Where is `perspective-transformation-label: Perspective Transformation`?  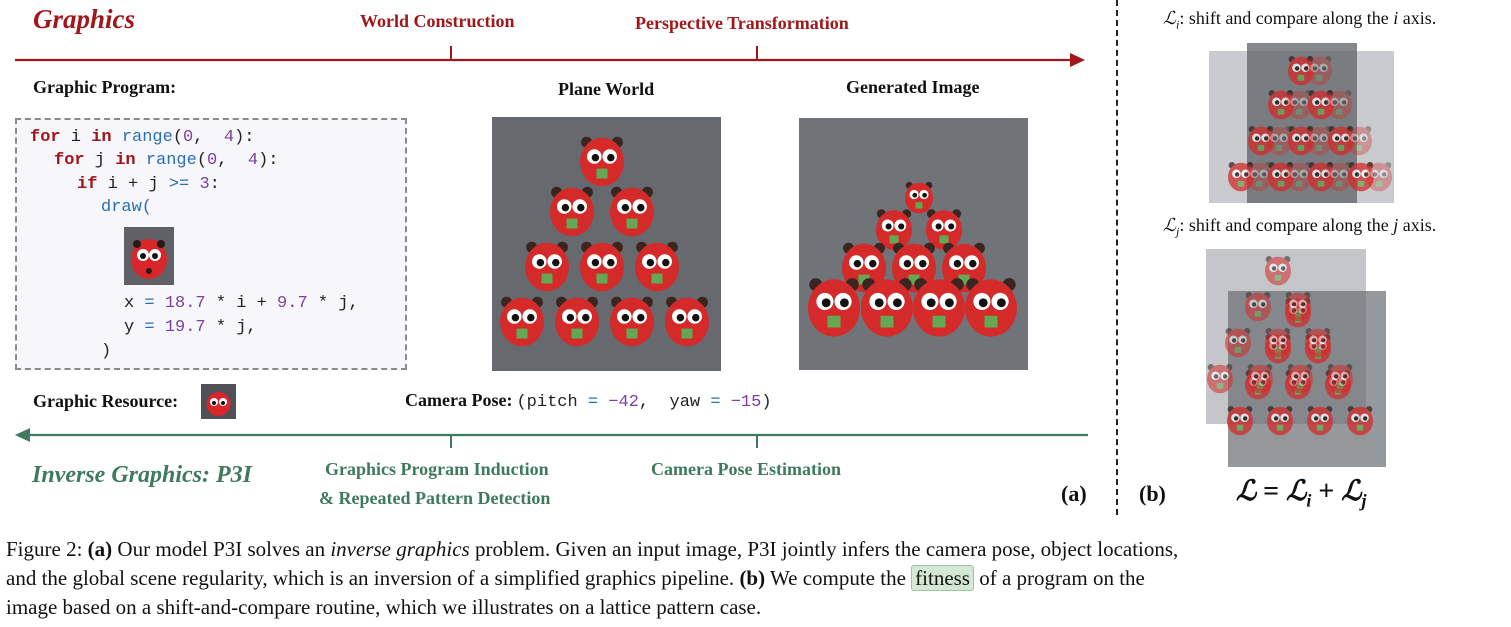 perspective-transformation-label: Perspective Transformation is located at coordinates (742, 23).